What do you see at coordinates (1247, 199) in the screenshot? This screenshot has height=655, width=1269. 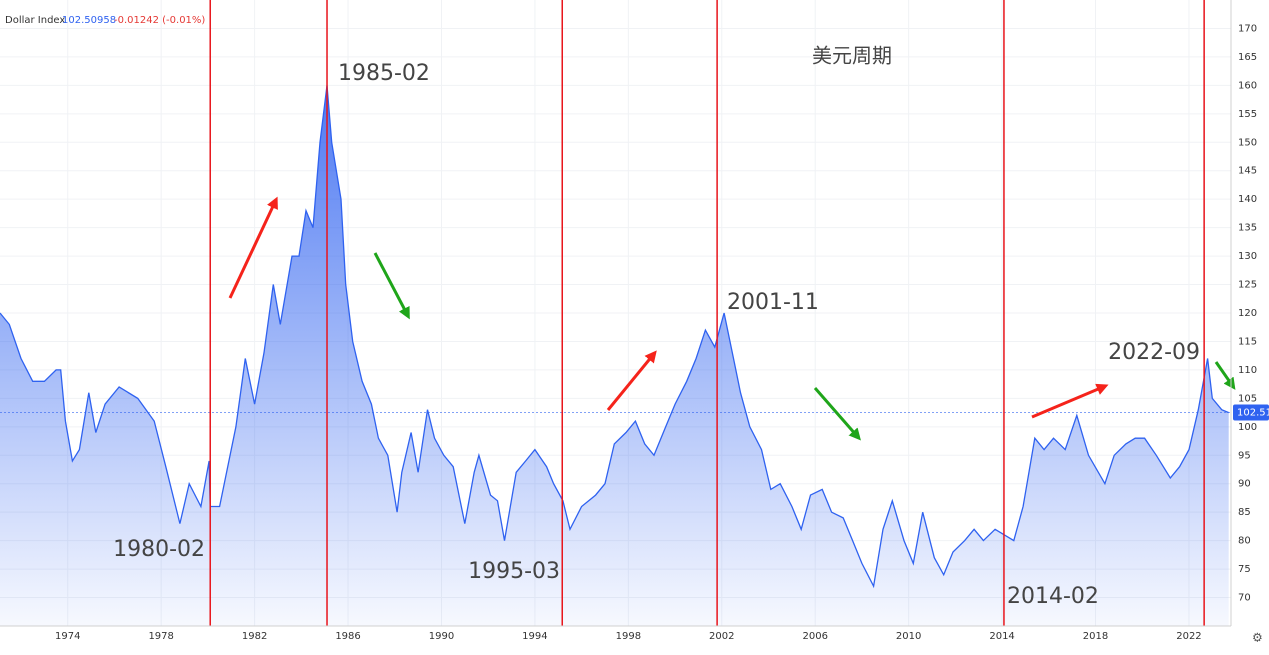 I see `y-tick-label: 140` at bounding box center [1247, 199].